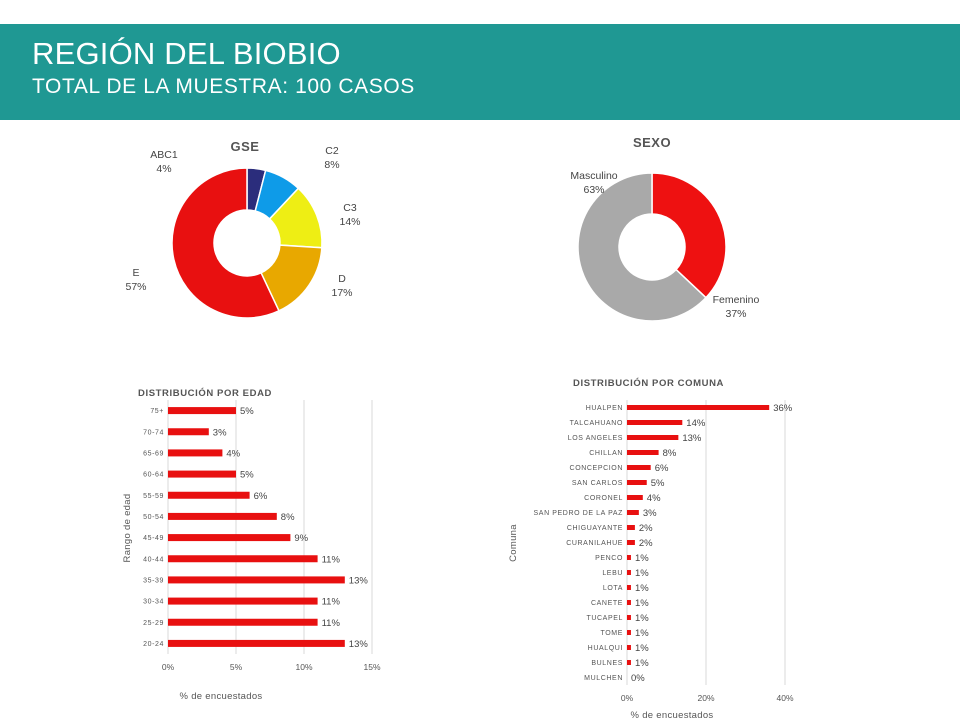 Image resolution: width=960 pixels, height=720 pixels. Describe the element at coordinates (672, 715) in the screenshot. I see `comuna-x-axis-title: % de encuestados` at that location.